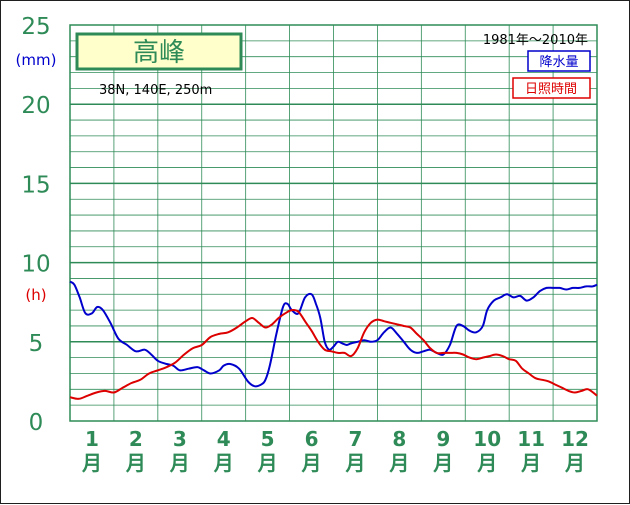  I want to click on legend-sunshine: 日照時間, so click(551, 89).